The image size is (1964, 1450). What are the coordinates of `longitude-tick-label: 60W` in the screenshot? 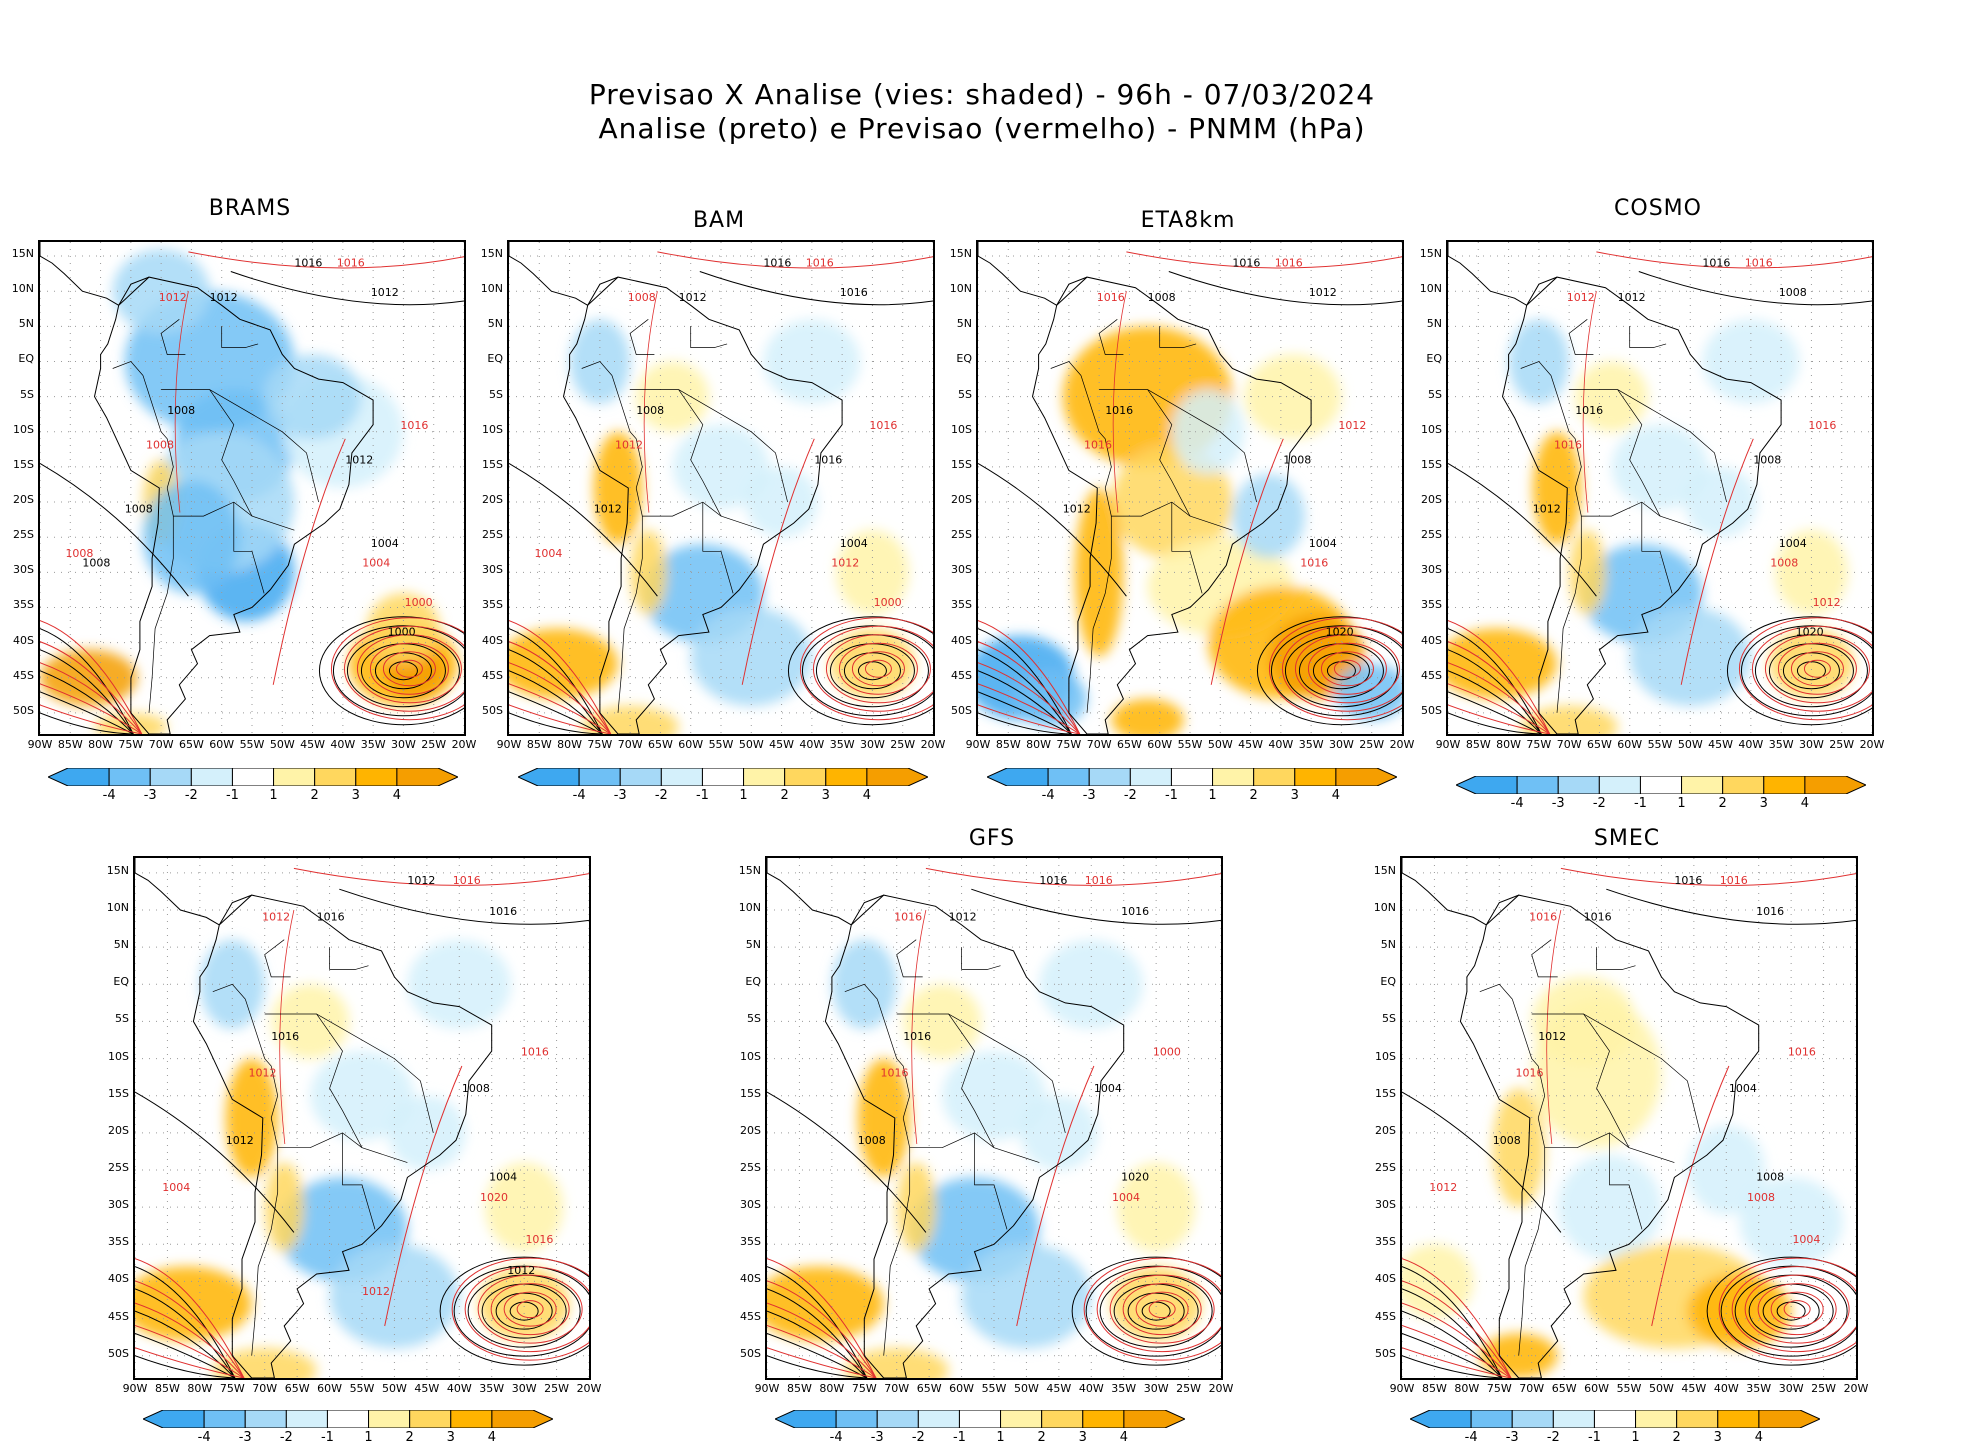 It's located at (961, 1388).